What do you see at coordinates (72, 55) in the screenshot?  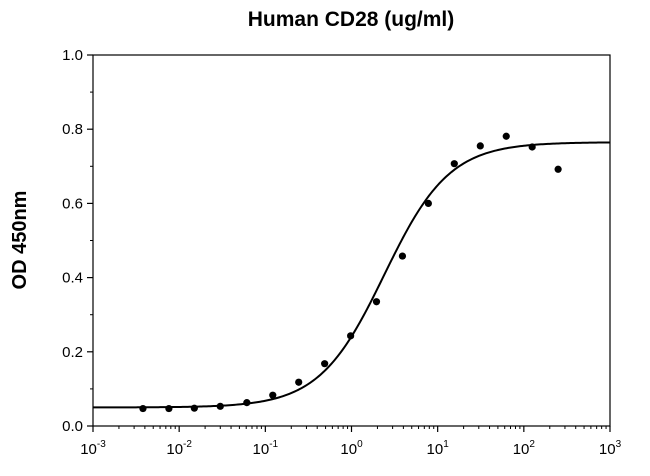 I see `y-tick-label: 1.0` at bounding box center [72, 55].